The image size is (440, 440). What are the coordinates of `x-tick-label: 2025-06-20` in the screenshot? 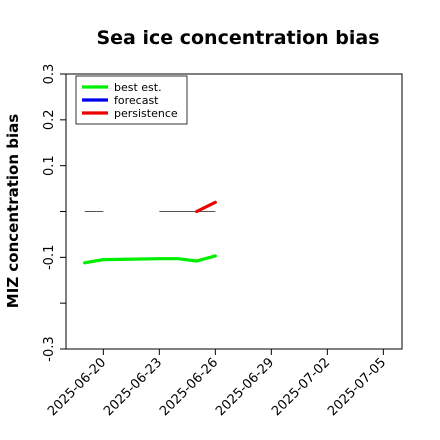 It's located at (77, 387).